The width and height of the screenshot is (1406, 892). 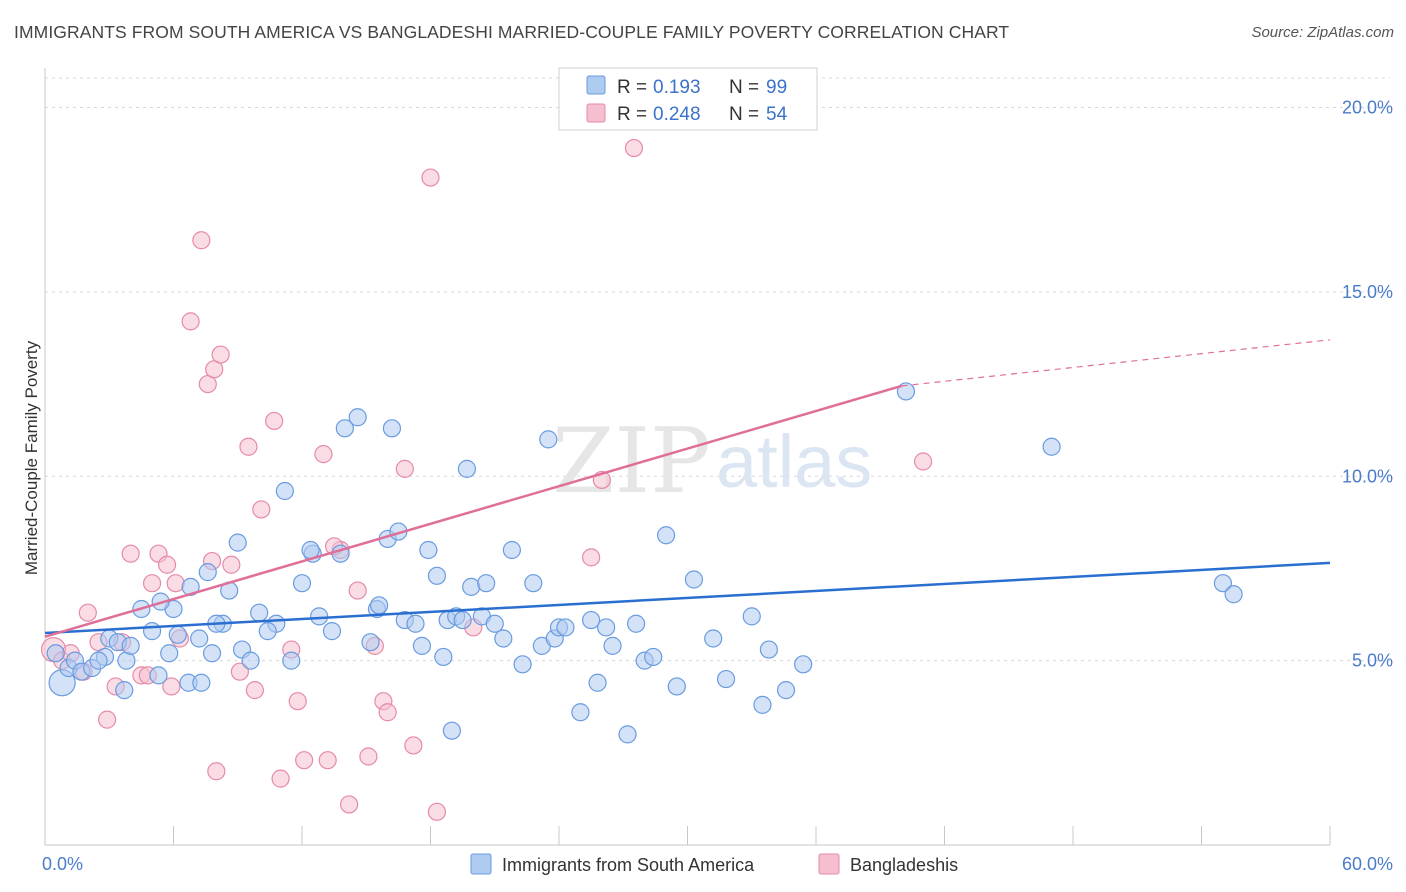 What do you see at coordinates (712, 461) in the screenshot?
I see `watermark: ZIP atlas` at bounding box center [712, 461].